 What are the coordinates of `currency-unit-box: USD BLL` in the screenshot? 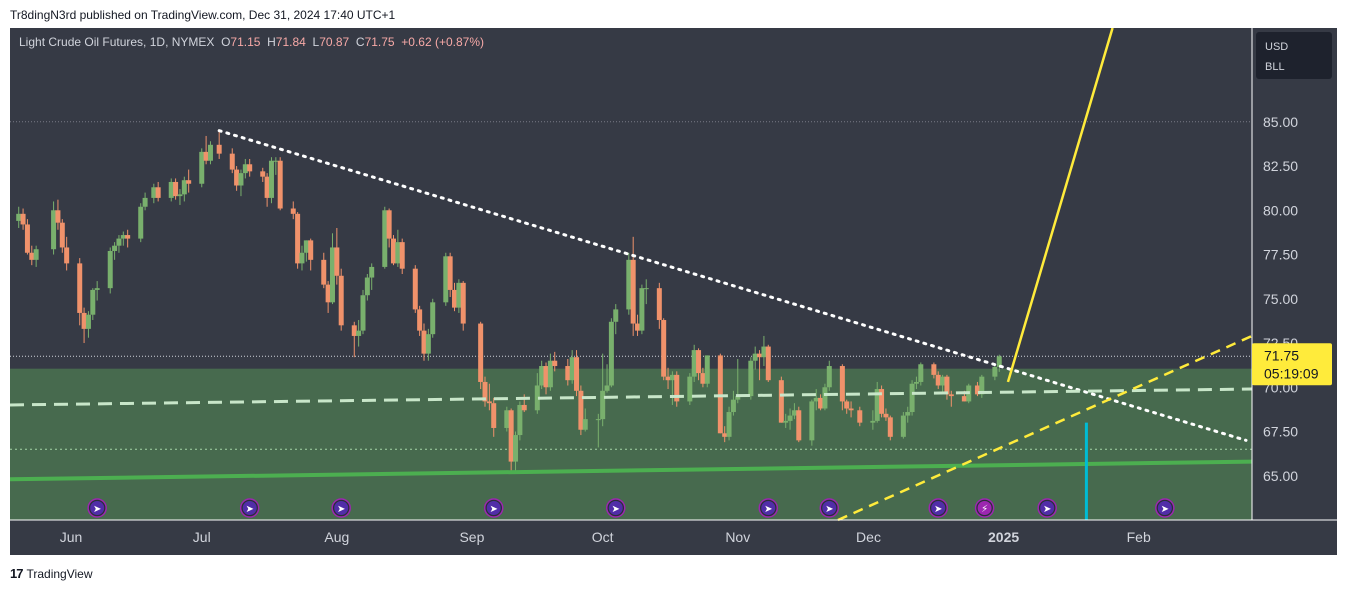 It's located at (1294, 55).